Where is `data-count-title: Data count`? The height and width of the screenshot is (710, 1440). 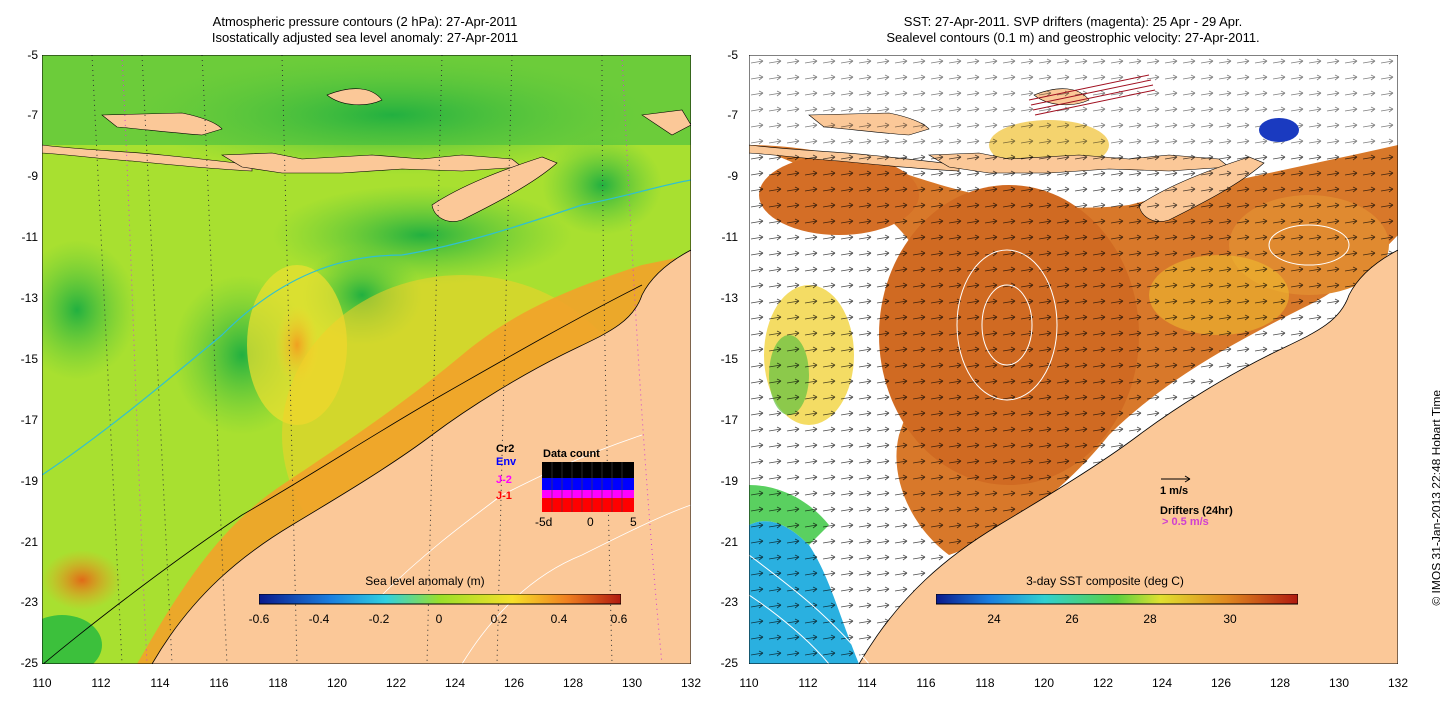 data-count-title: Data count is located at coordinates (571, 454).